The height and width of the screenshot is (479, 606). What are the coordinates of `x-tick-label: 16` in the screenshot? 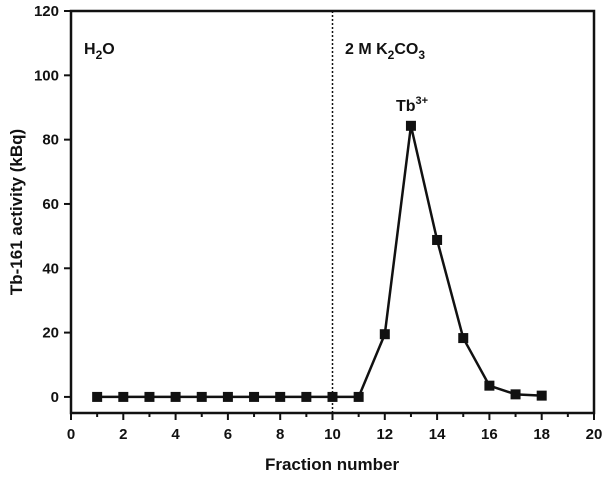 It's located at (489, 434).